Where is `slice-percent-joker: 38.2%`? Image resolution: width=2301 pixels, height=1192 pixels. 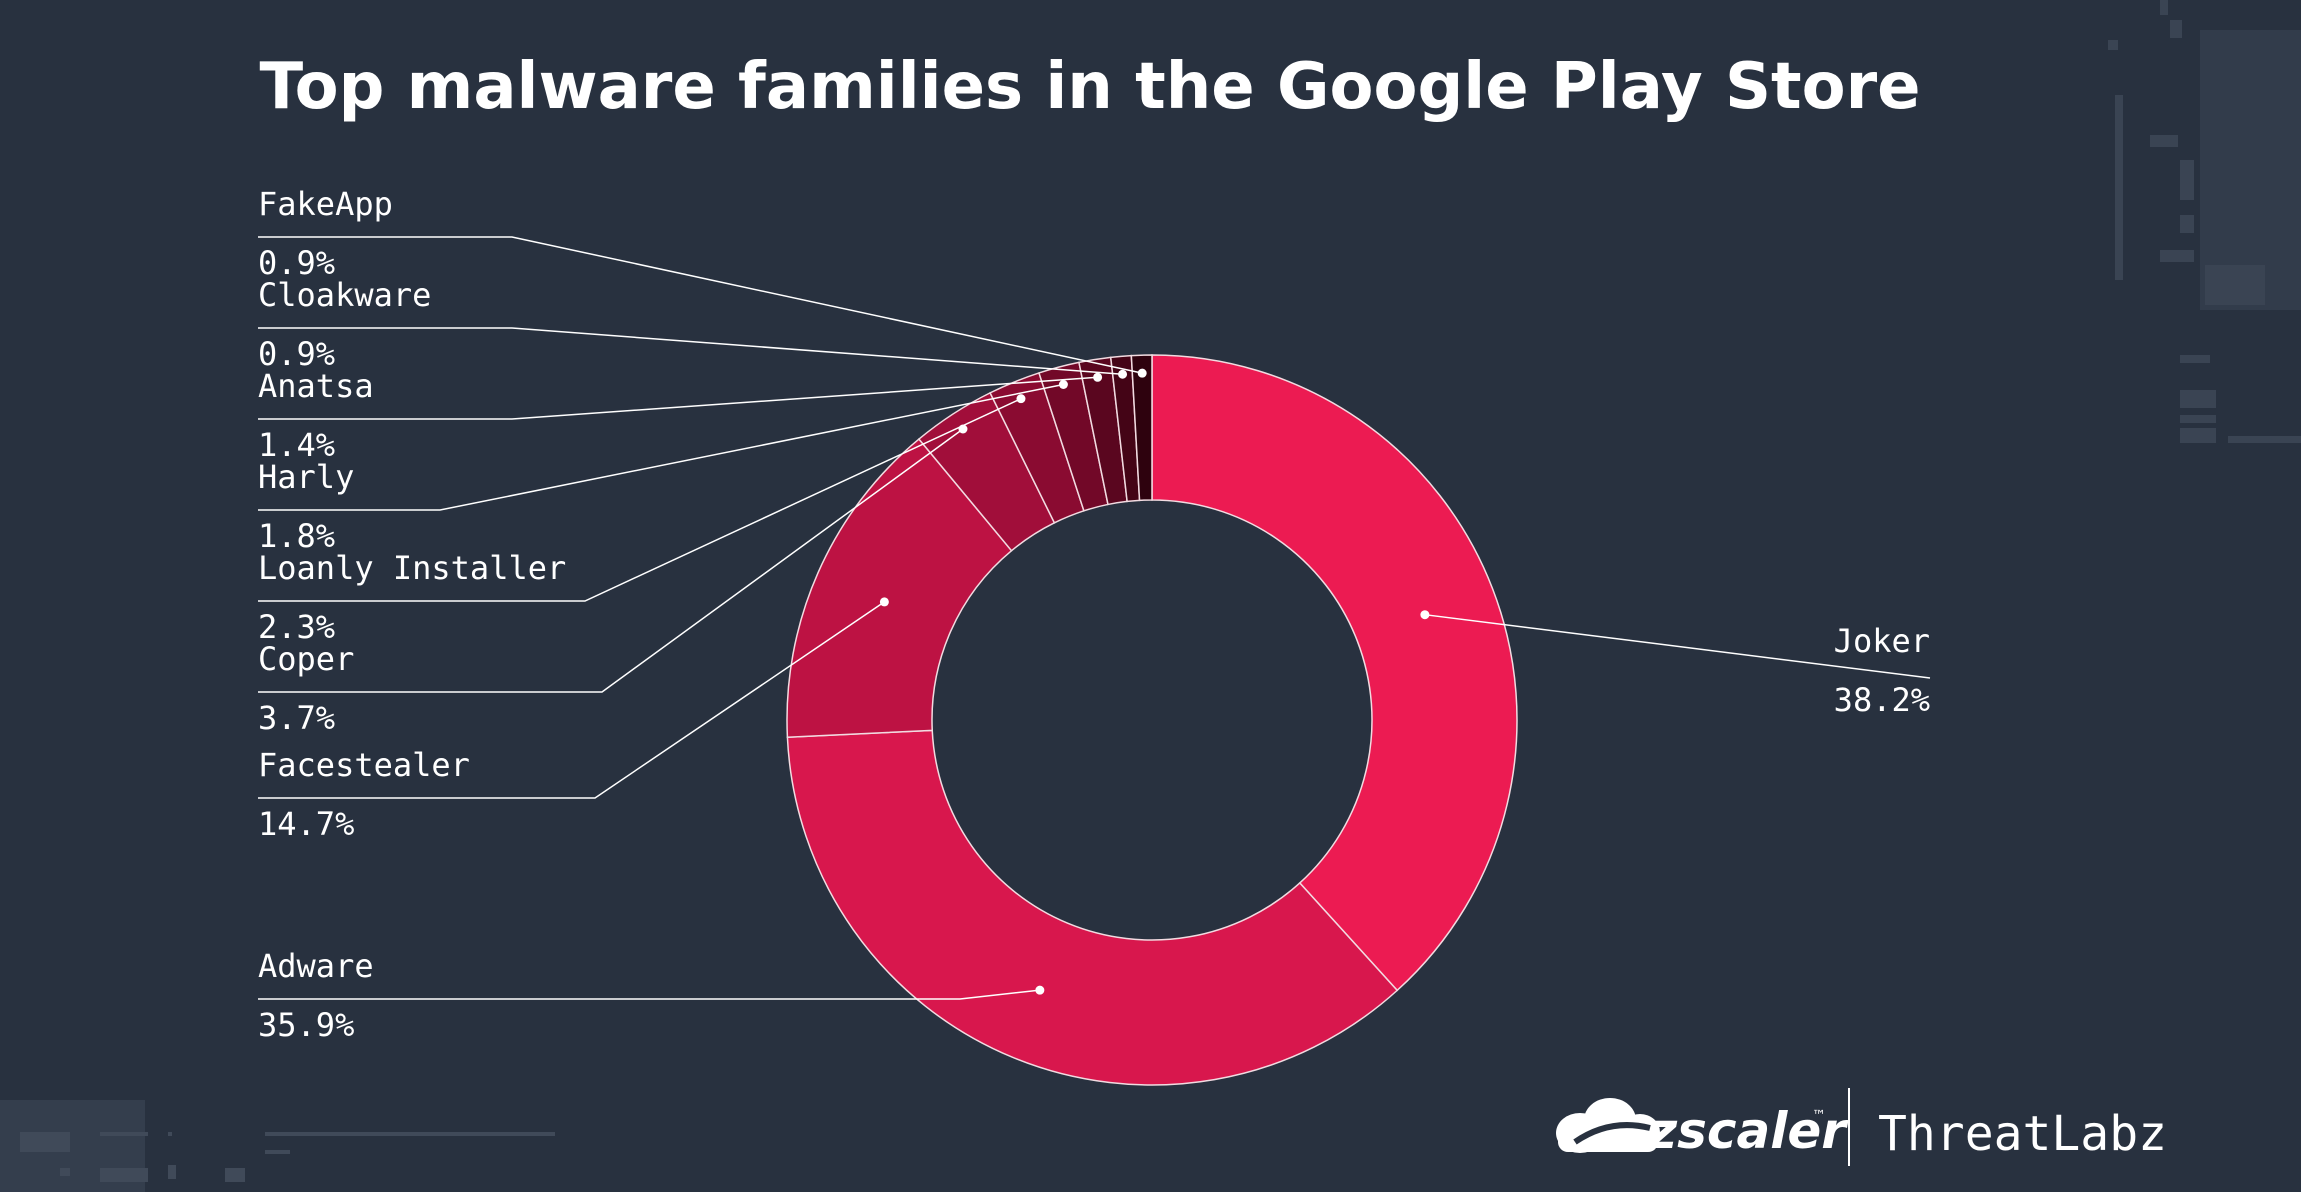 slice-percent-joker: 38.2% is located at coordinates (1882, 700).